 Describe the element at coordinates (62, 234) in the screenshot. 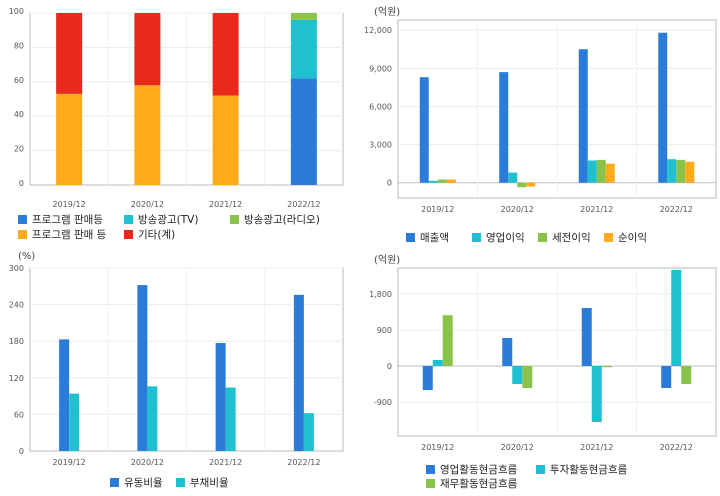

I see `legend-item: 프로그램 판매 등` at that location.